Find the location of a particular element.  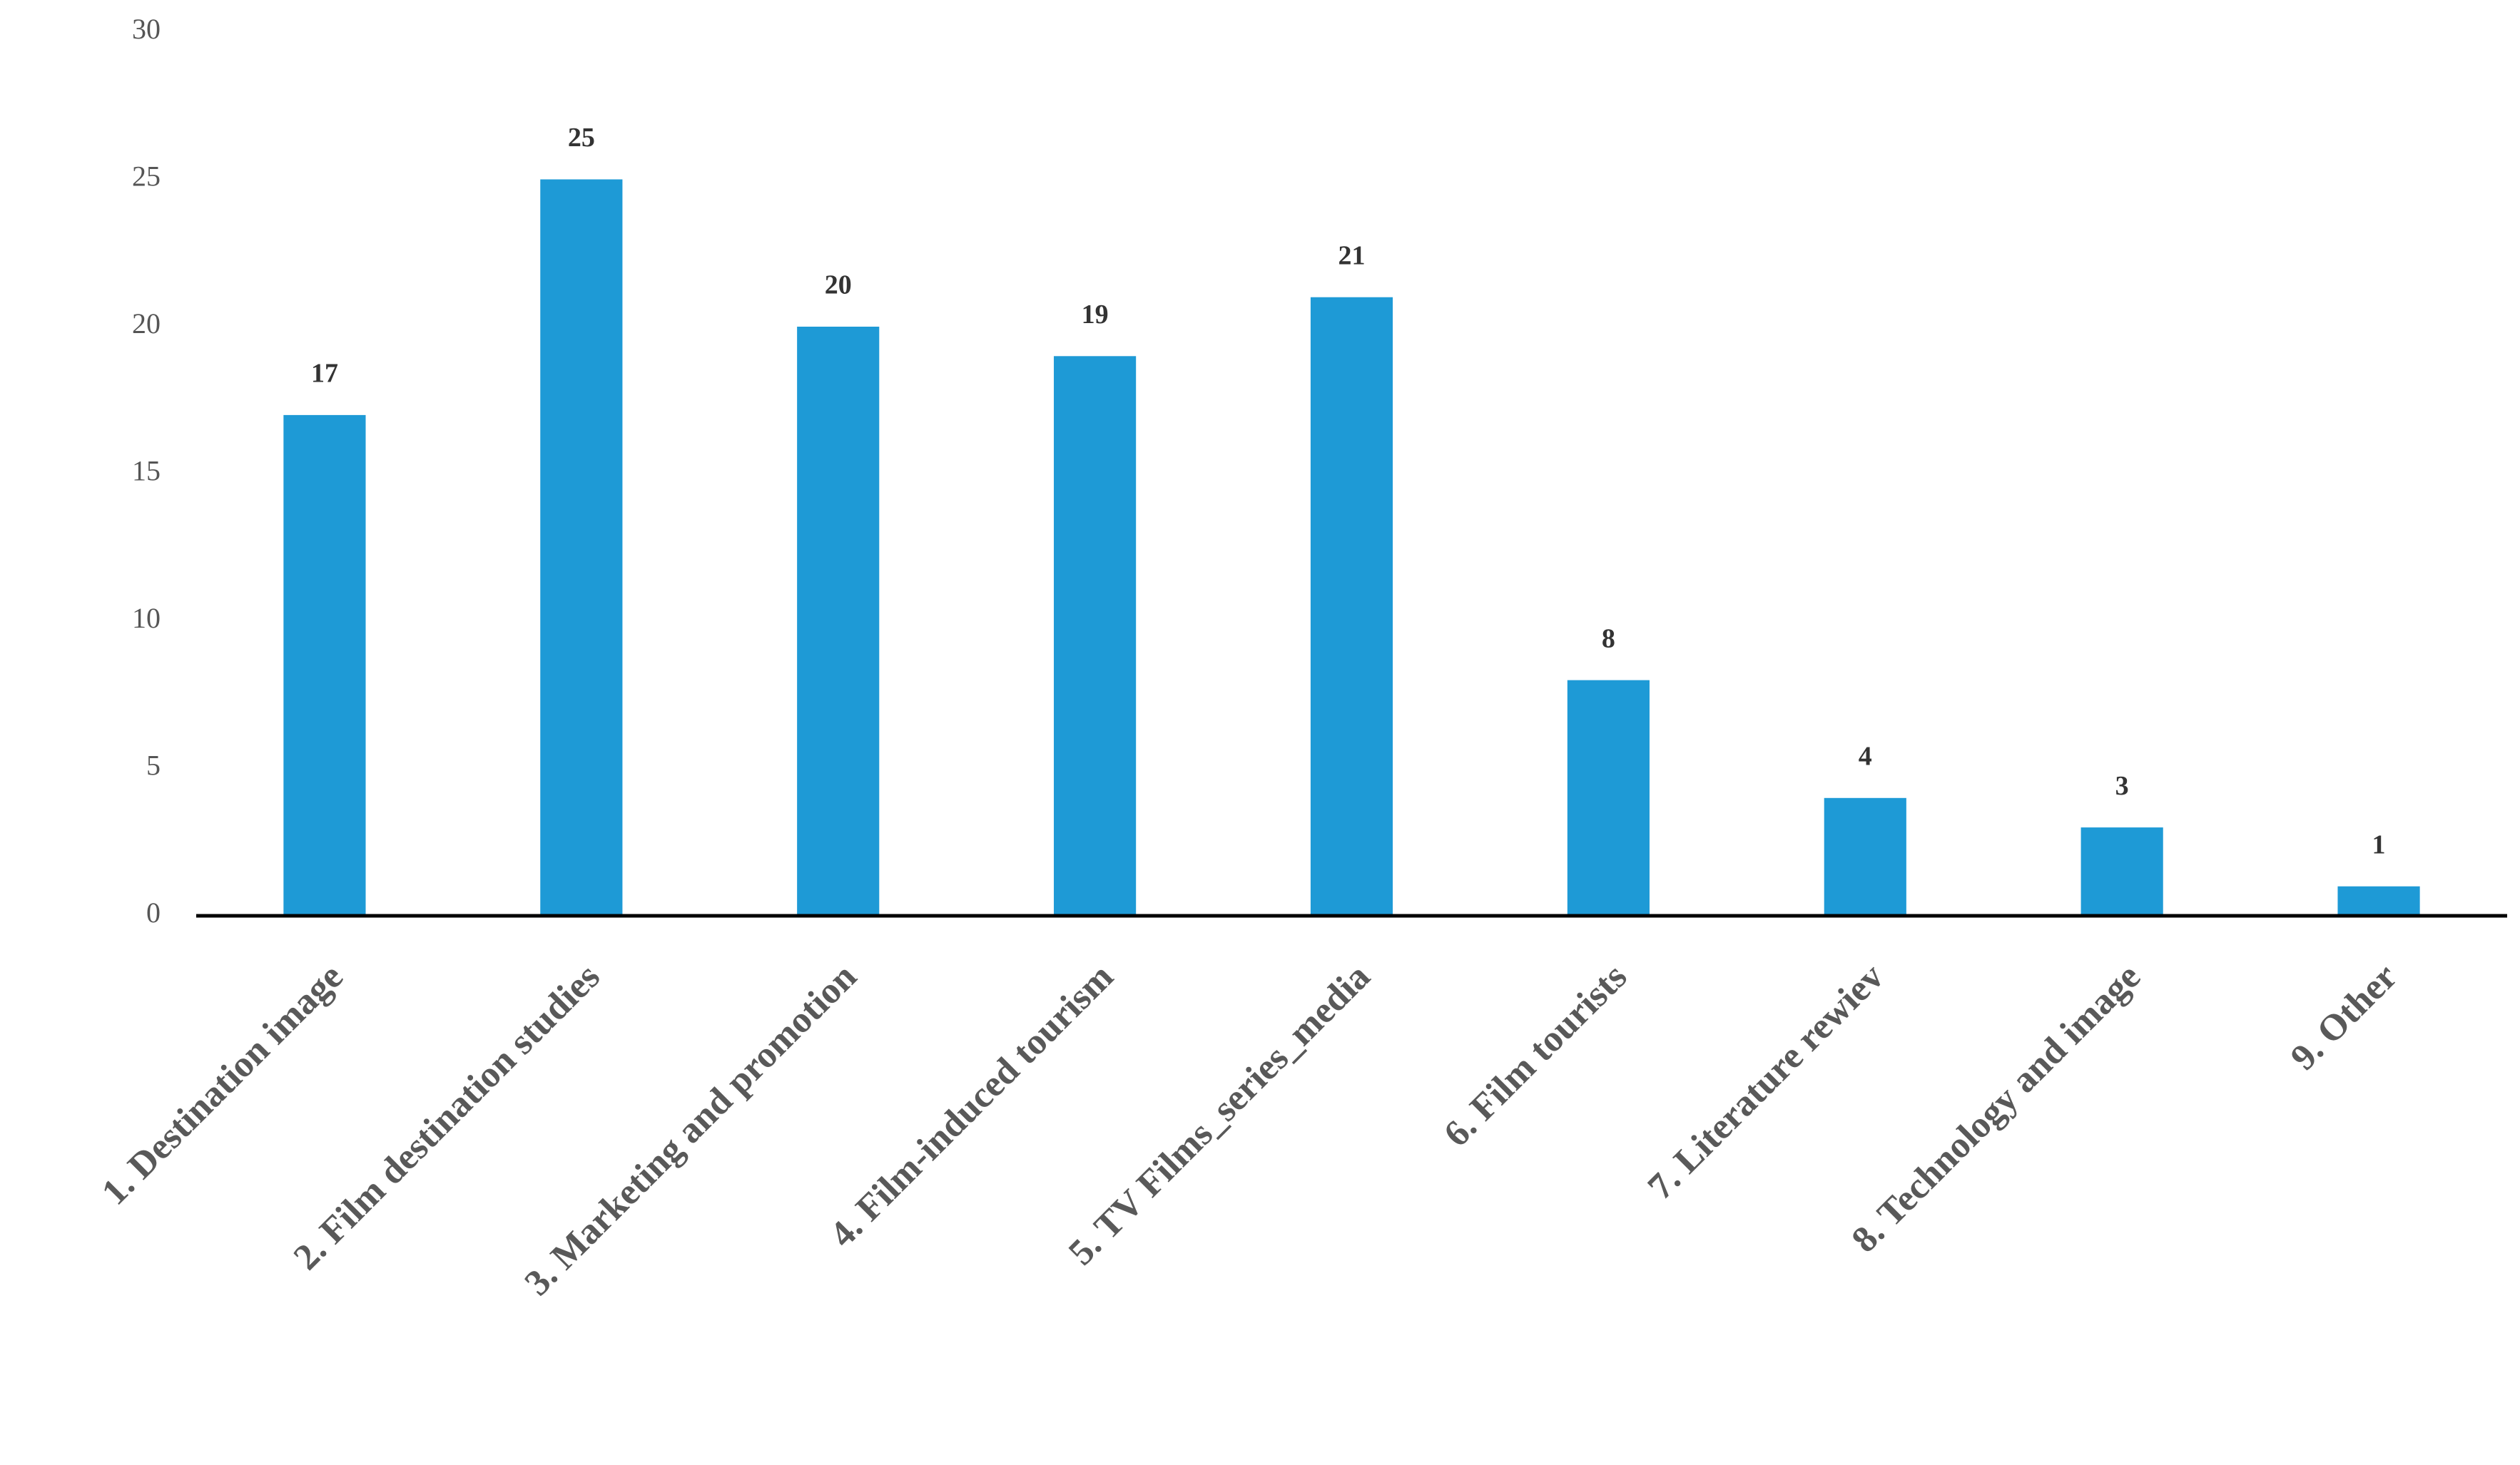

data-label: 17 is located at coordinates (324, 374).